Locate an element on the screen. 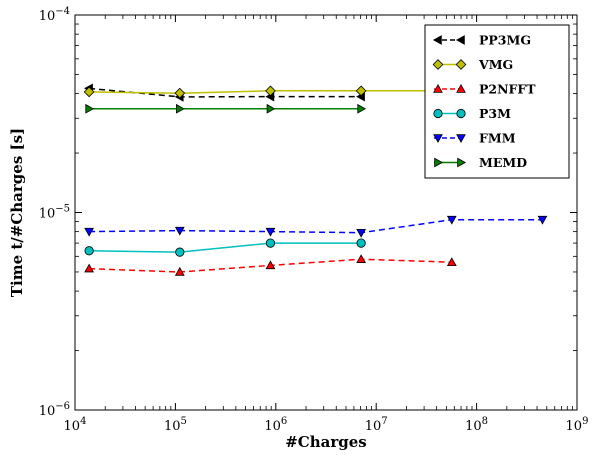 This screenshot has width=597, height=455. x-tick-label: 10⁷ is located at coordinates (376, 425).